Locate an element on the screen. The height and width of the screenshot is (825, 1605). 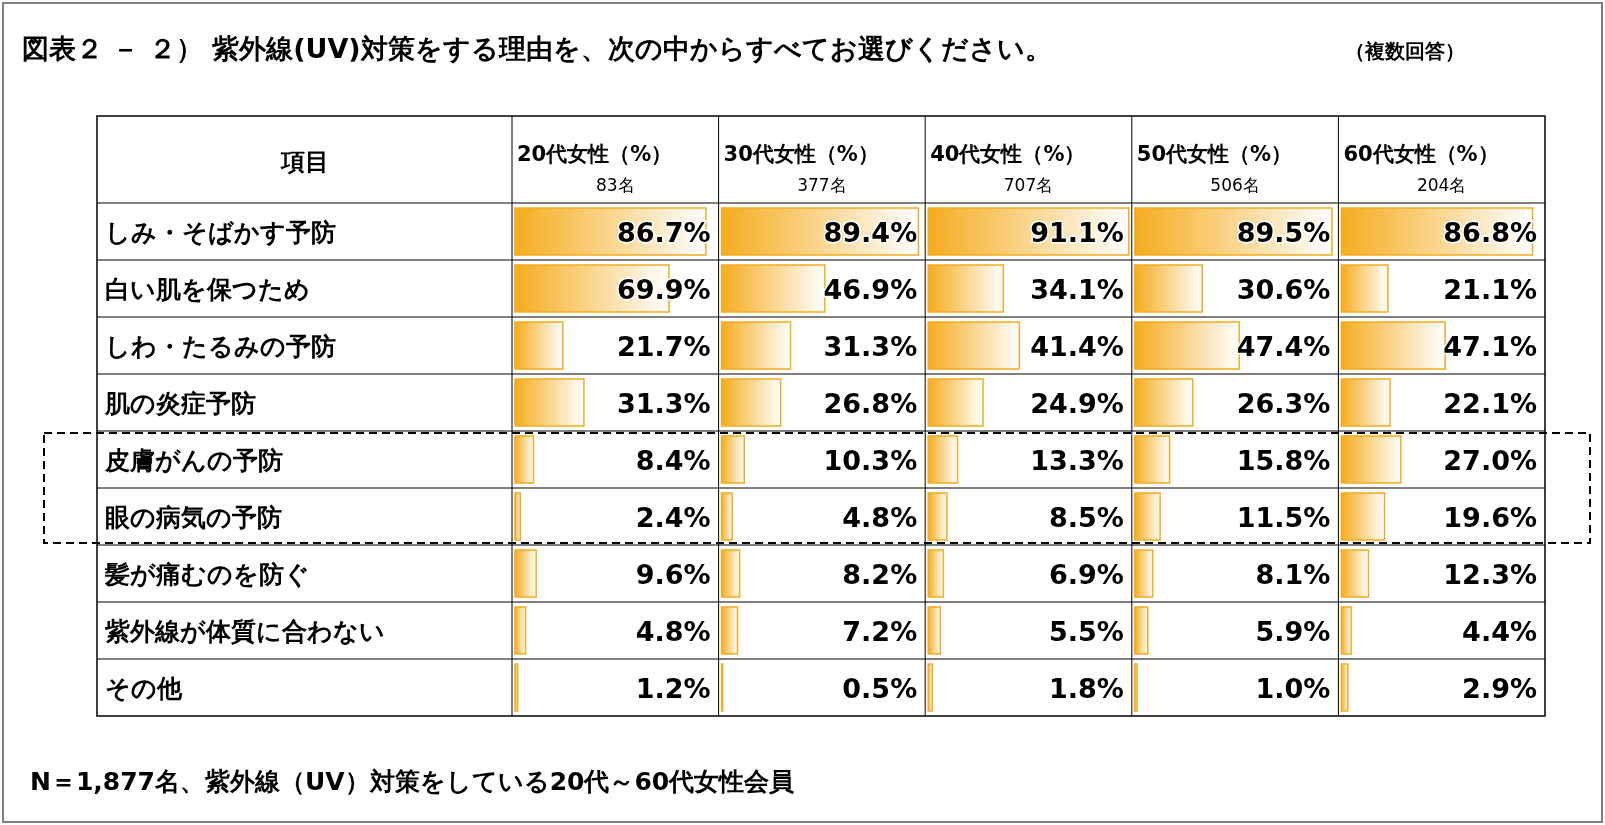
data-label: 8.5% is located at coordinates (1086, 517).